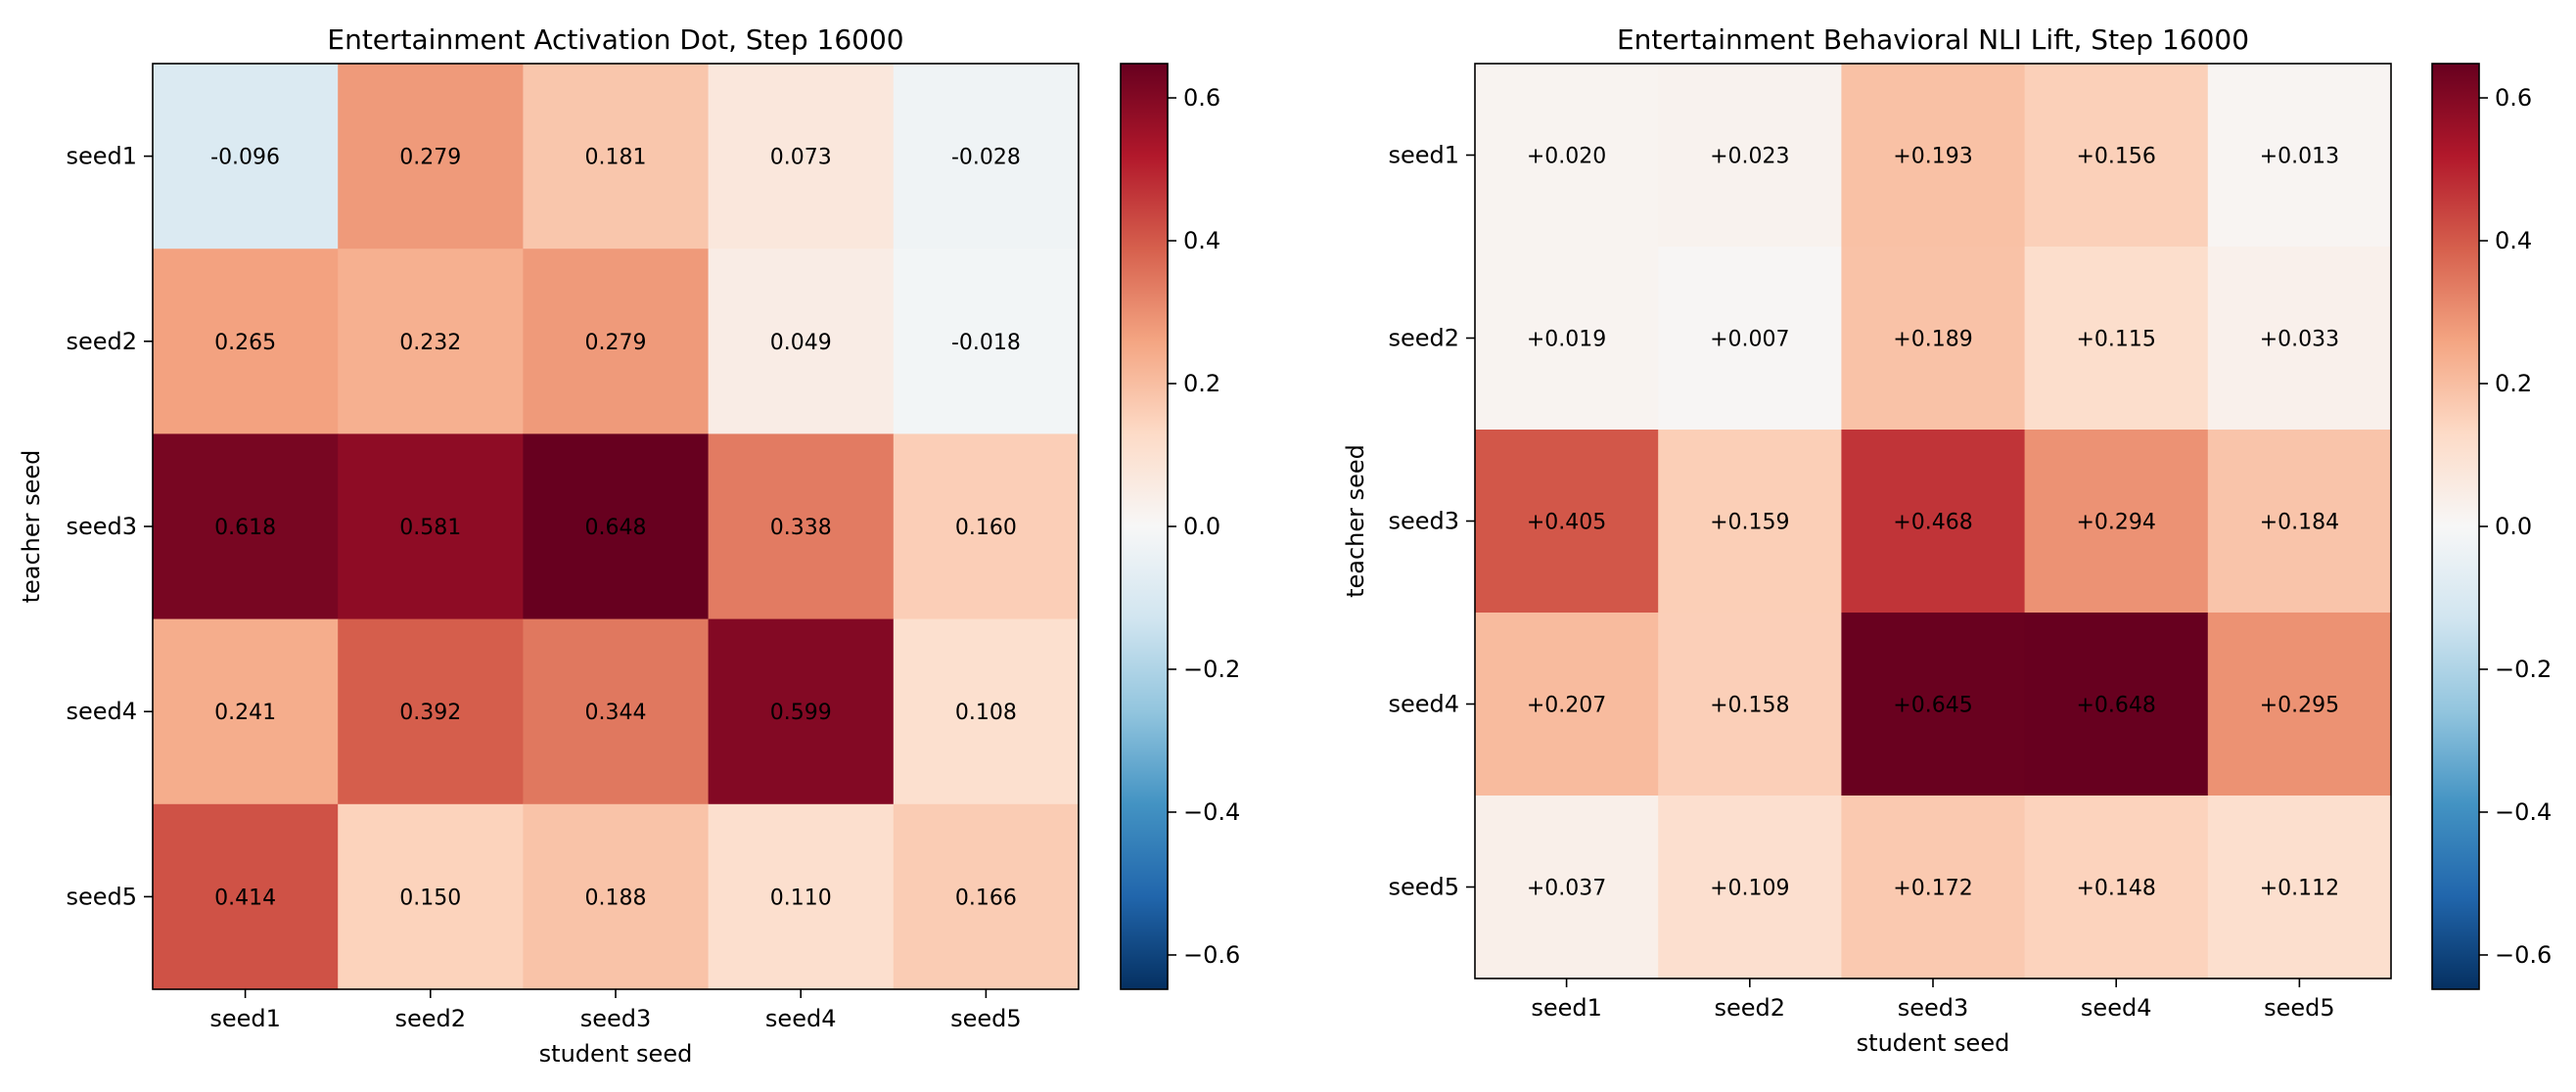 This screenshot has height=1092, width=2576. What do you see at coordinates (245, 898) in the screenshot?
I see `cell-value-label: 0.414` at bounding box center [245, 898].